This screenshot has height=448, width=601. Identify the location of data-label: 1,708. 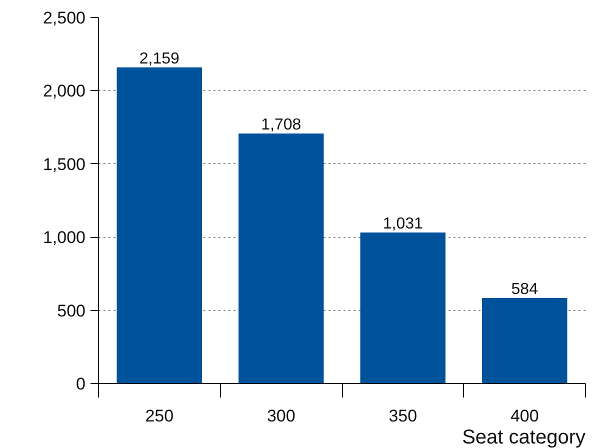
(281, 125).